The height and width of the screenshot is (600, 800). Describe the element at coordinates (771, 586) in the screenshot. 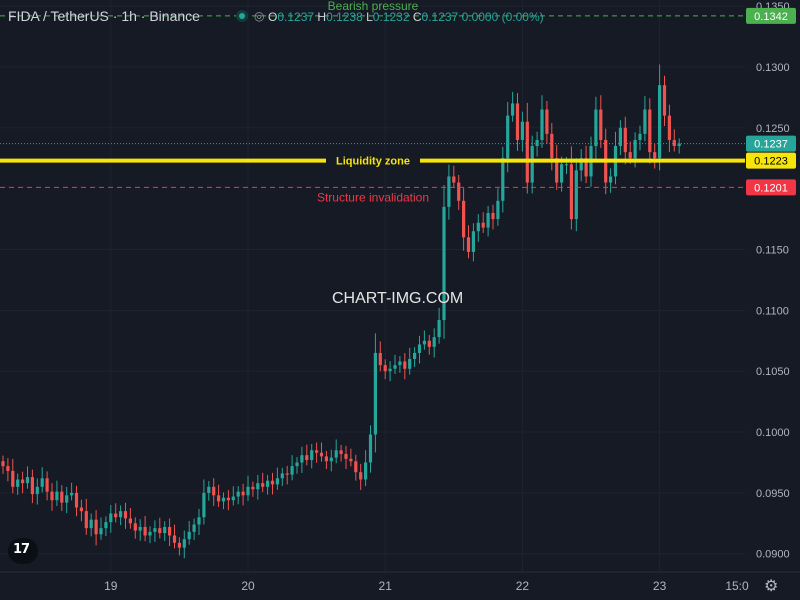

I see `settings-gear-icon: ⚙` at that location.